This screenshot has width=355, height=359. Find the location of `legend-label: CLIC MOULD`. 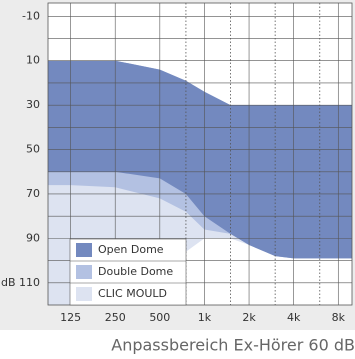

legend-label: CLIC MOULD is located at coordinates (132, 293).